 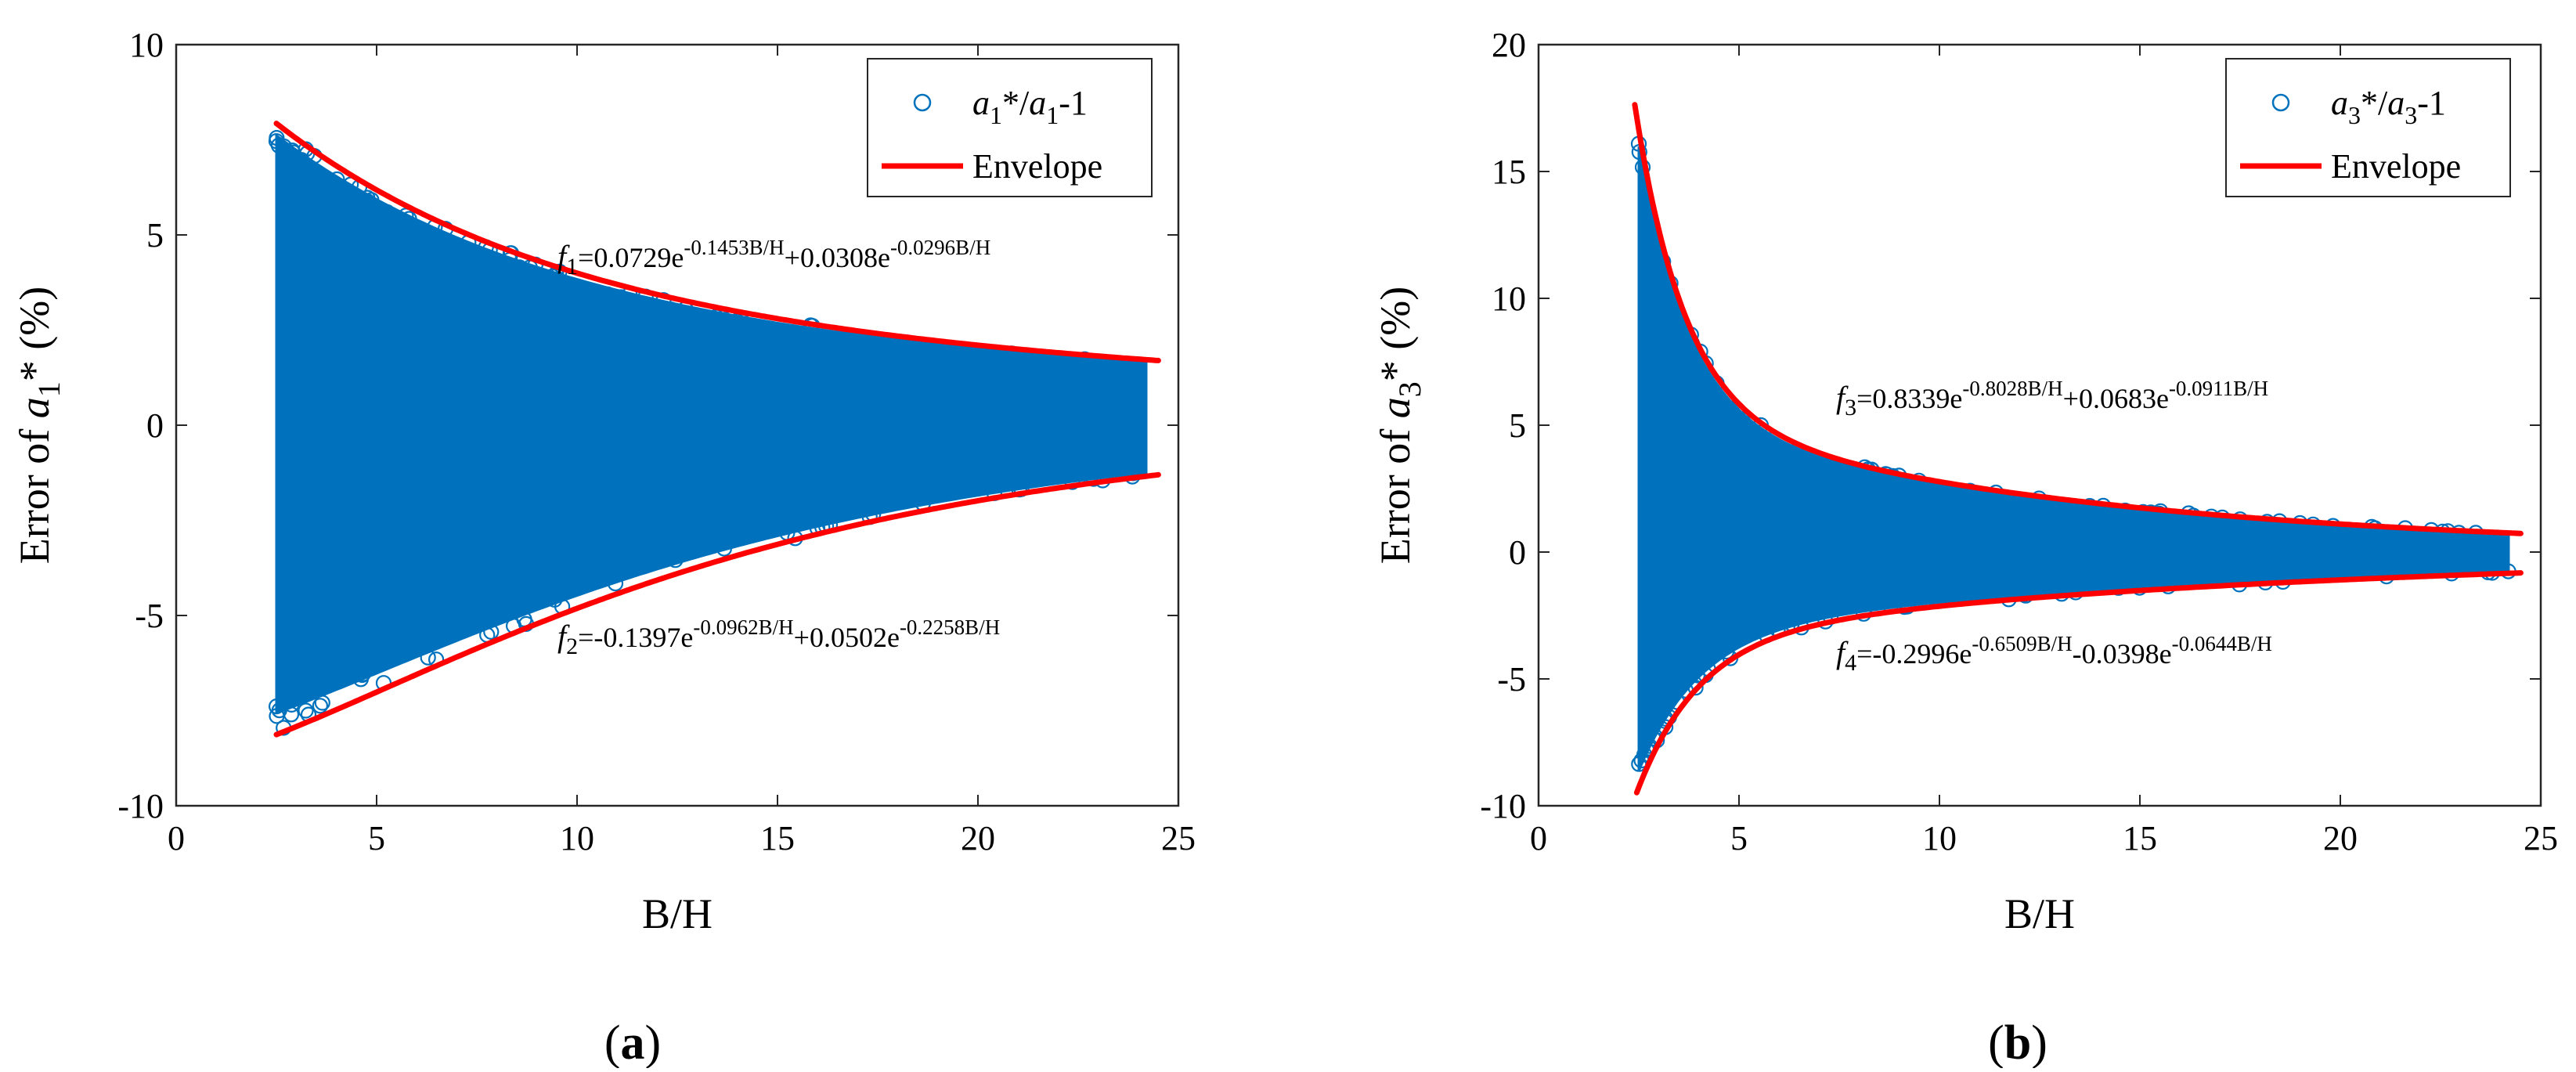 What do you see at coordinates (2388, 106) in the screenshot?
I see `legend-label-scatter-b: a3*/a3-1` at bounding box center [2388, 106].